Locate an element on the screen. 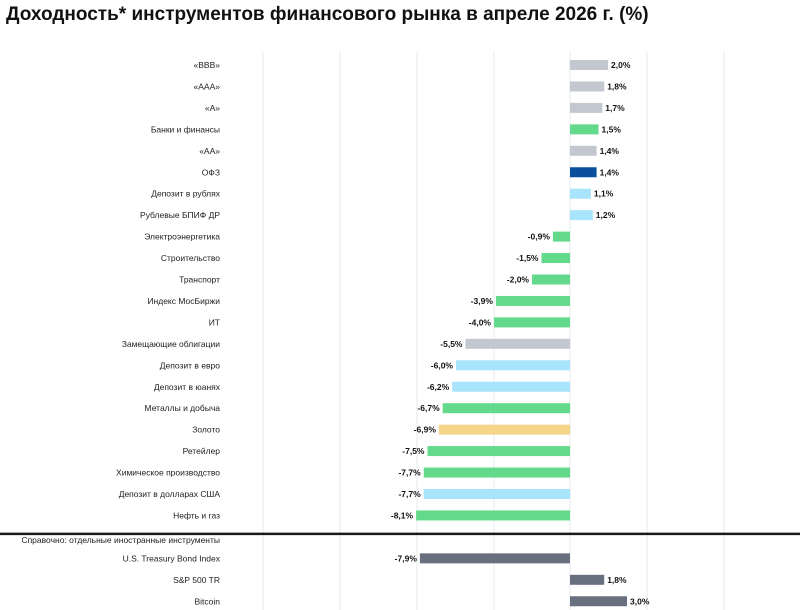  data-label: -6,7% is located at coordinates (428, 408).